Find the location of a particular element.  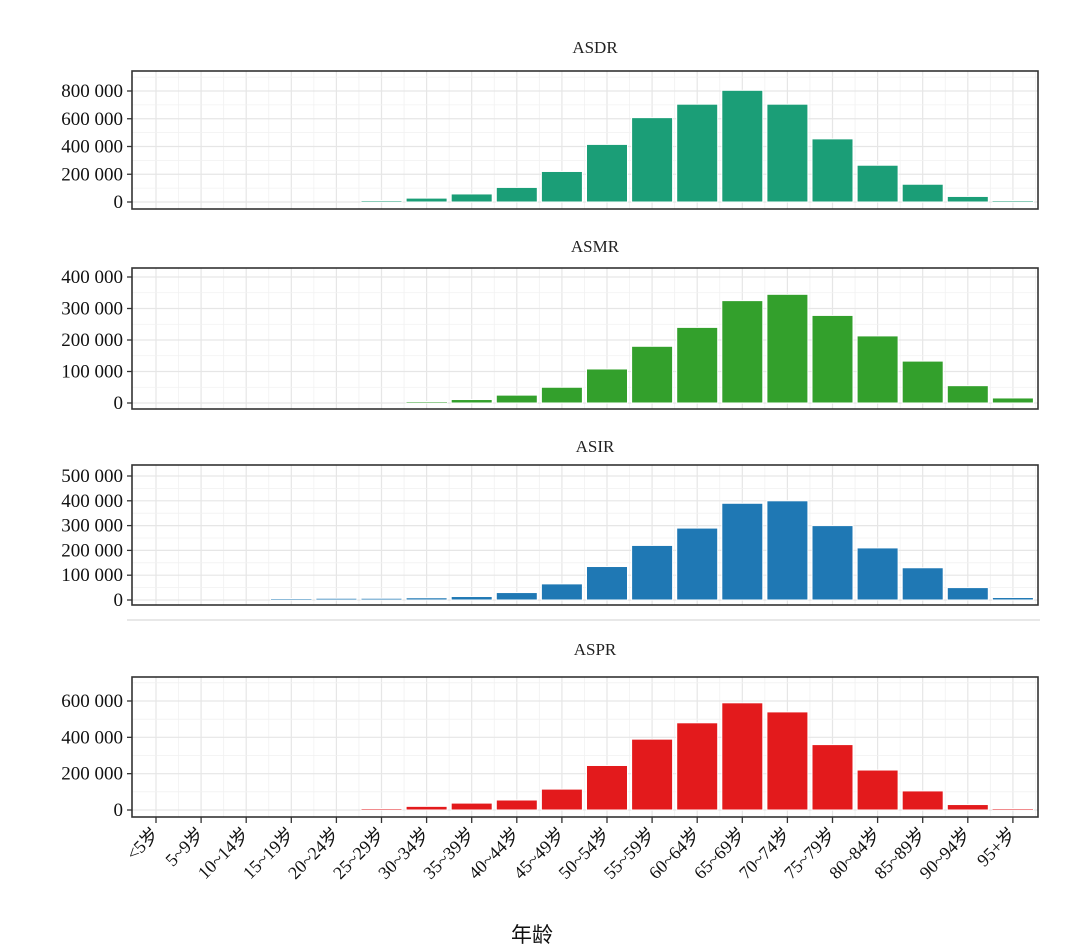

x-tick-label: 95+岁 is located at coordinates (996, 847).